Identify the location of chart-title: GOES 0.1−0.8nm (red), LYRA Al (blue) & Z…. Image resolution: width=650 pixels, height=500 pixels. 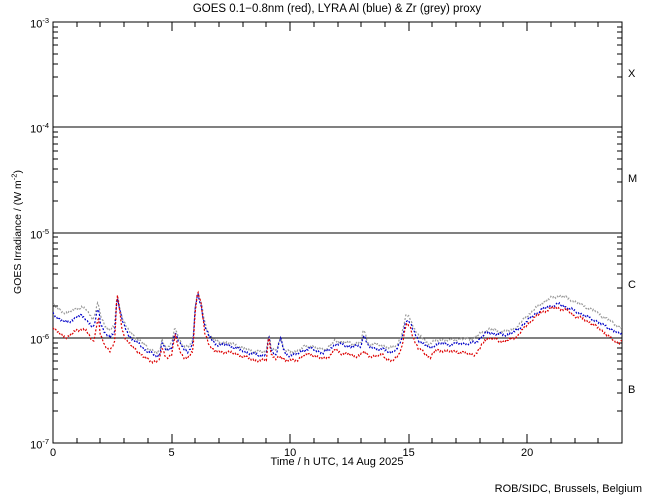
(337, 9).